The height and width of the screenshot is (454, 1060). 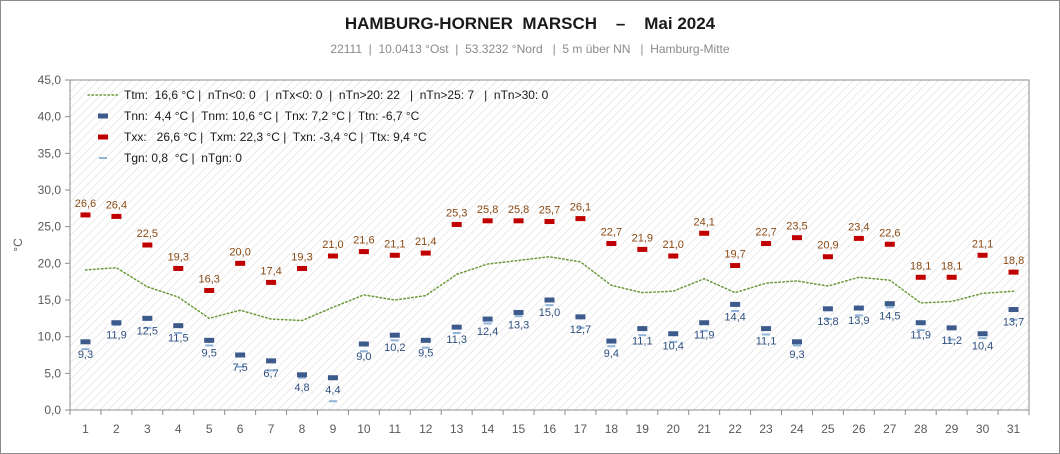 What do you see at coordinates (734, 317) in the screenshot?
I see `tnn-data-label: 14,4` at bounding box center [734, 317].